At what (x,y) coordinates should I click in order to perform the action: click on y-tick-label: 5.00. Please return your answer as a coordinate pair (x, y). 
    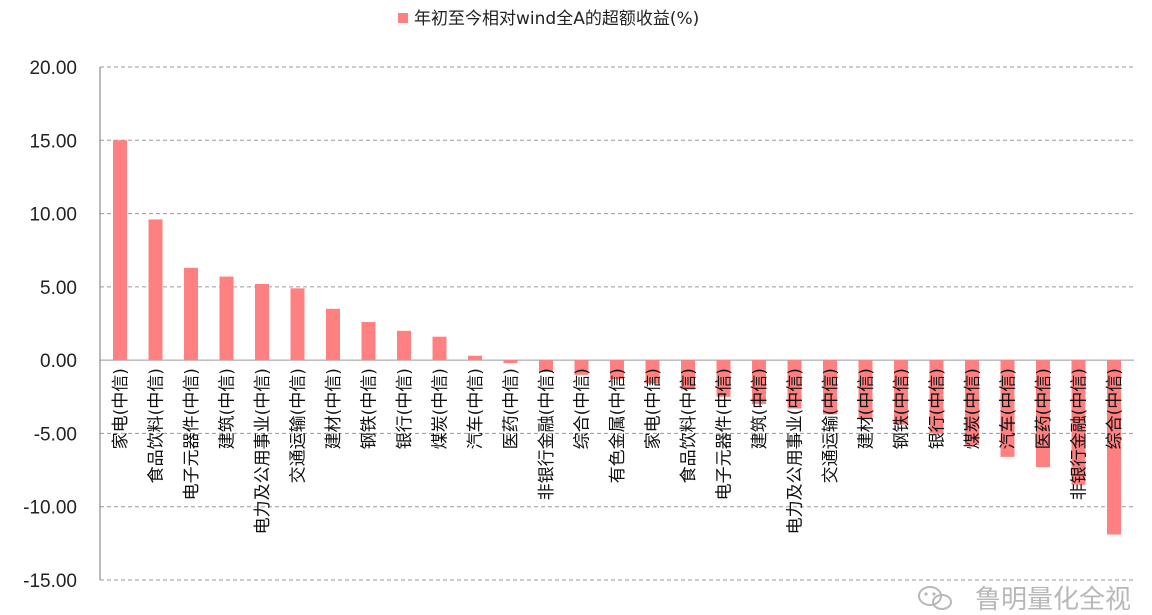
    Looking at the image, I should click on (58, 288).